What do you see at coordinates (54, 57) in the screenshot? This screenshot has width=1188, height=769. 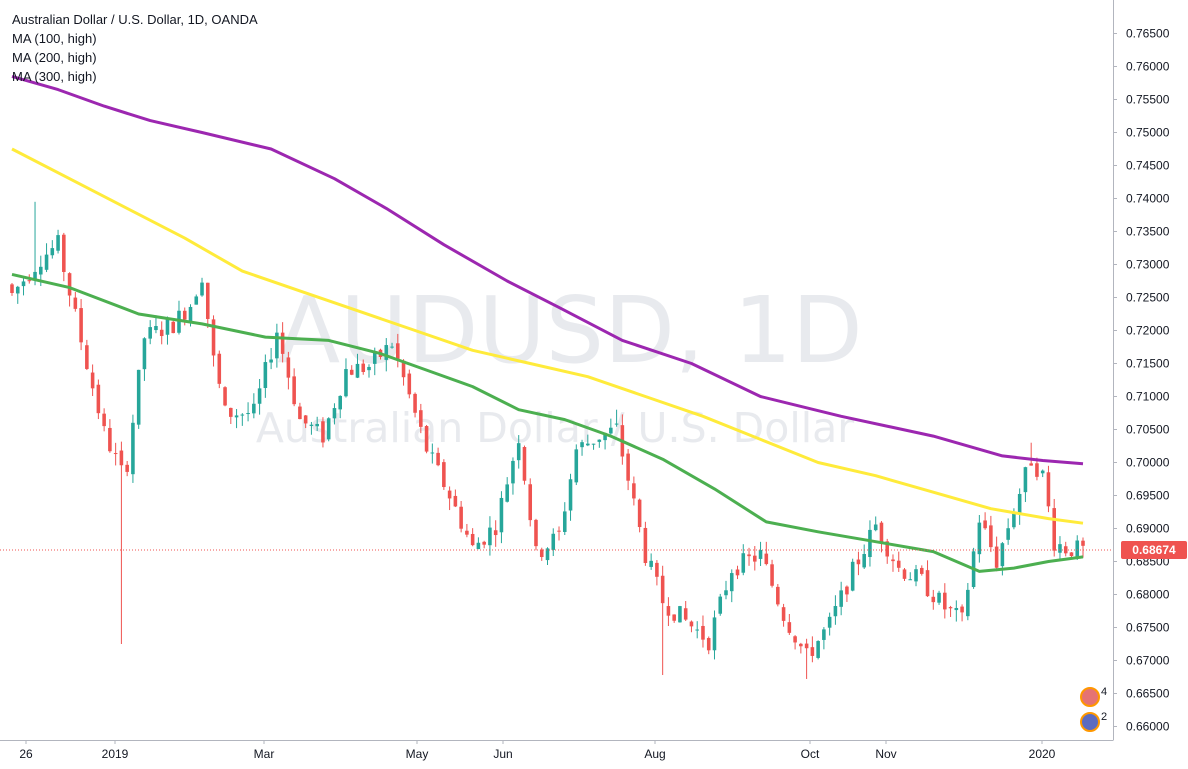 I see `legend-ma200: MA (200, high)` at bounding box center [54, 57].